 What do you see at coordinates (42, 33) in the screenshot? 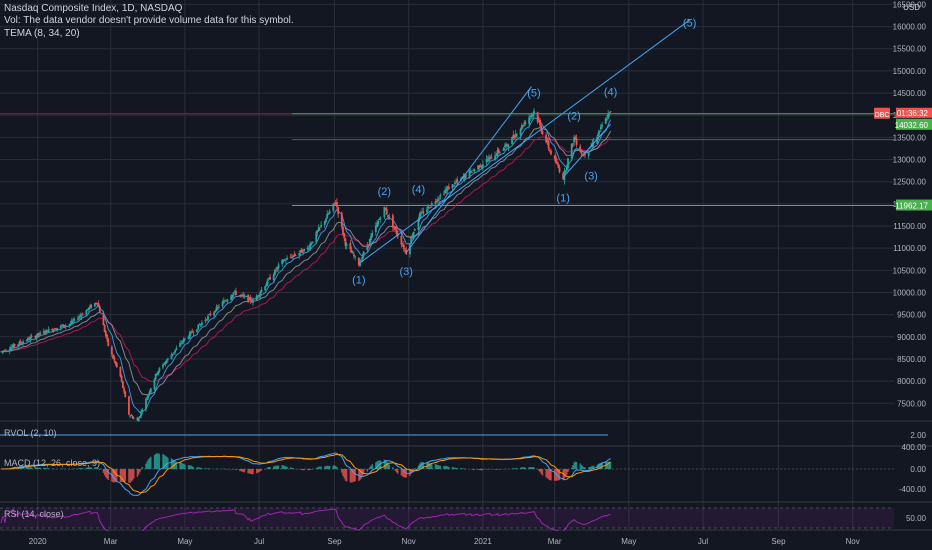
I see `tema-indicator-label: TEMA (8, 34, 20)` at bounding box center [42, 33].